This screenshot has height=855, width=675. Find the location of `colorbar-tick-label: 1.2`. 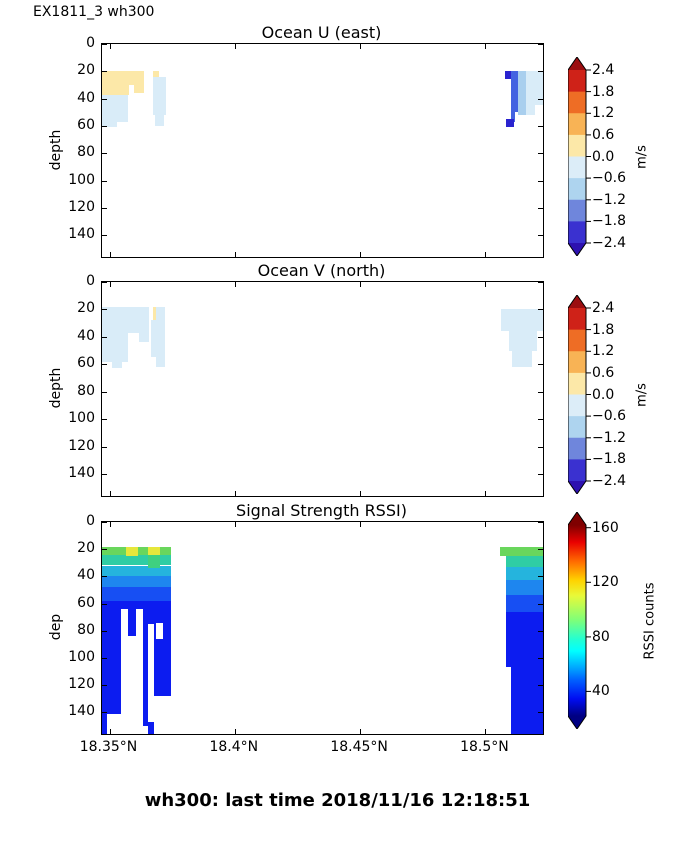

colorbar-tick-label: 1.2 is located at coordinates (603, 351).